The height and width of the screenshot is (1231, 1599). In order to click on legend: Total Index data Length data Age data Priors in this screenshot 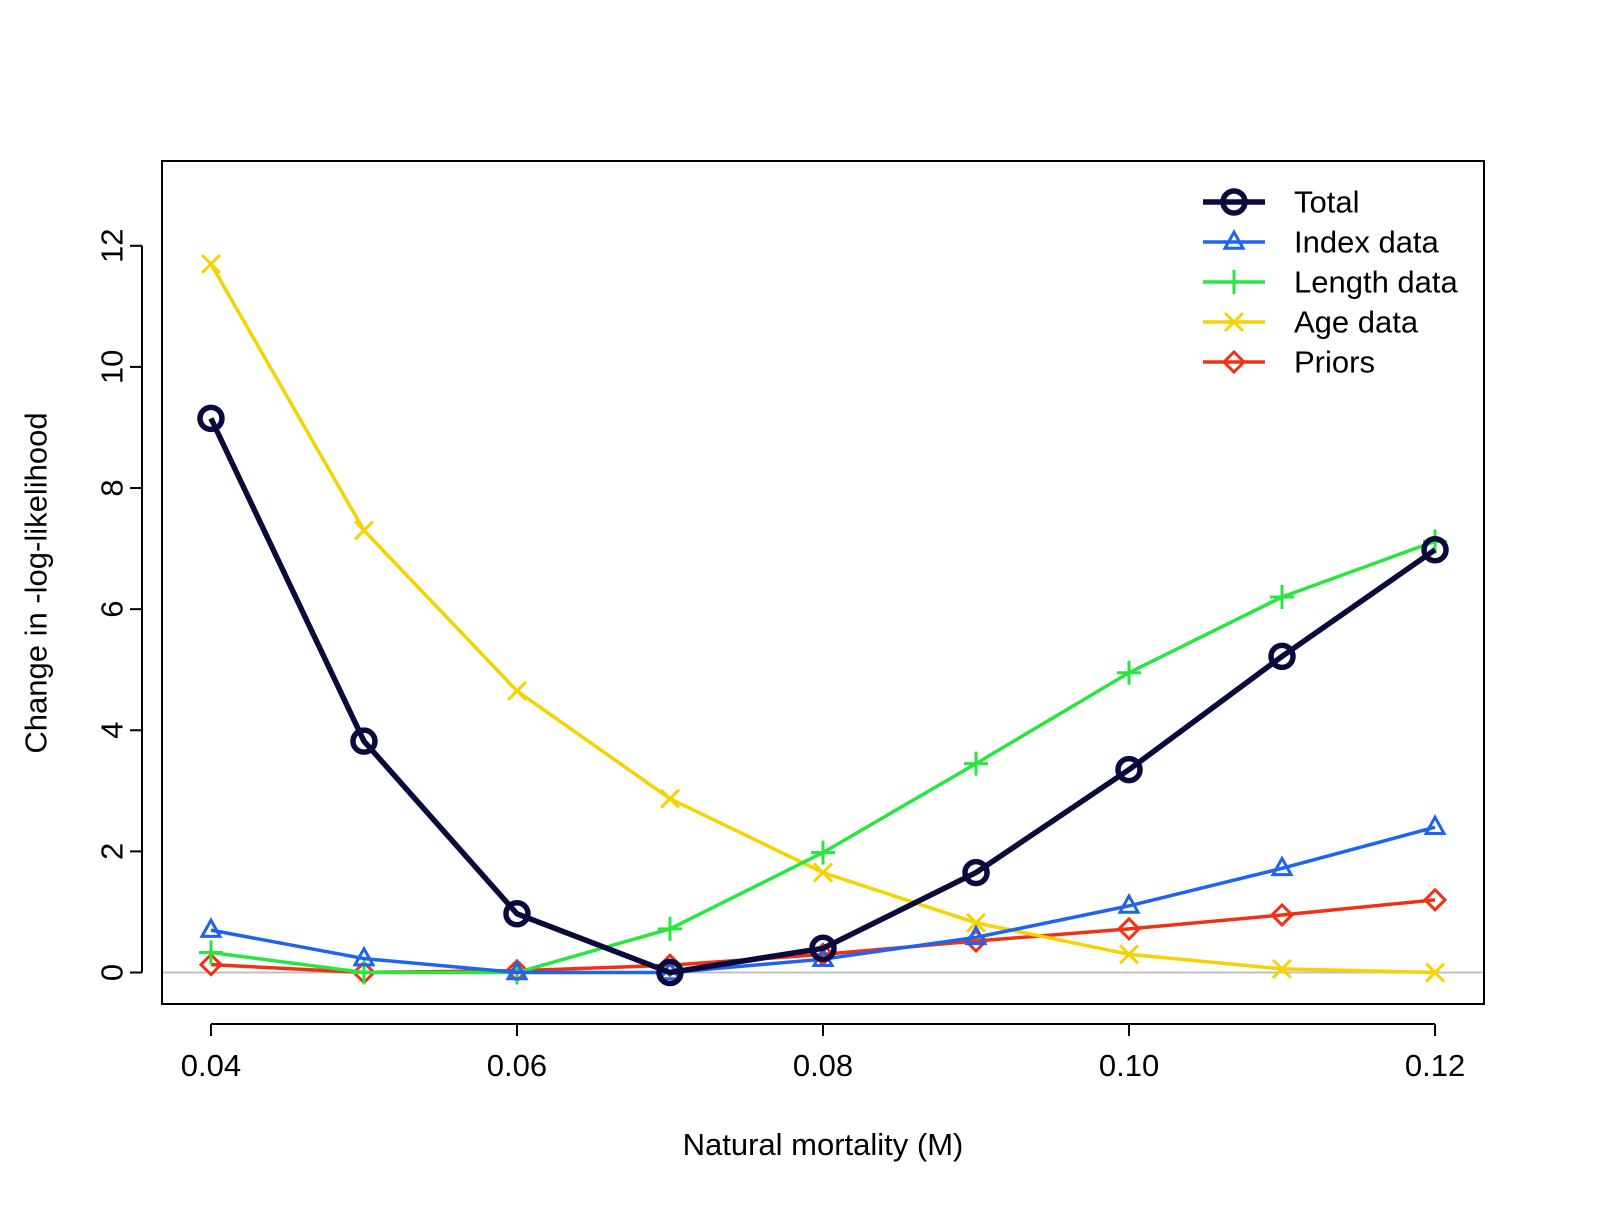, I will do `click(1331, 282)`.